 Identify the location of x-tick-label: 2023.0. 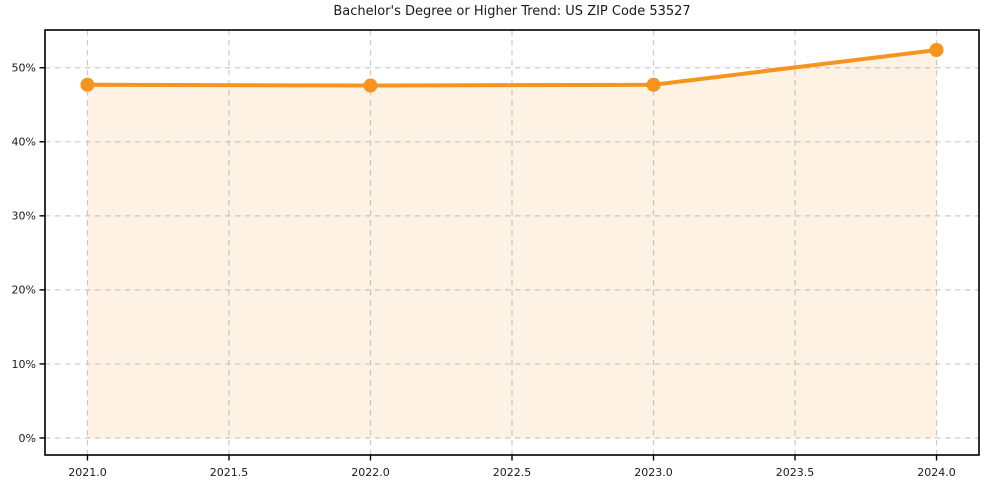
(653, 472).